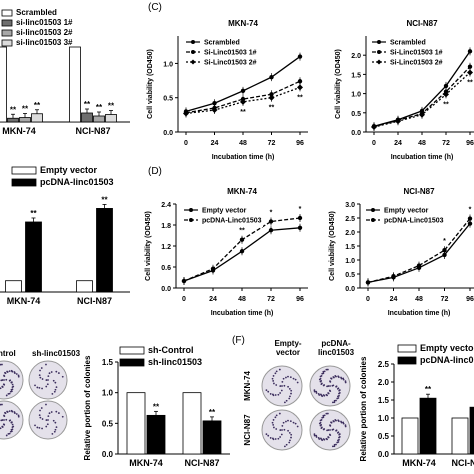 This screenshot has height=474, width=474. What do you see at coordinates (166, 226) in the screenshot?
I see `y-tick-label: 1.8` at bounding box center [166, 226].